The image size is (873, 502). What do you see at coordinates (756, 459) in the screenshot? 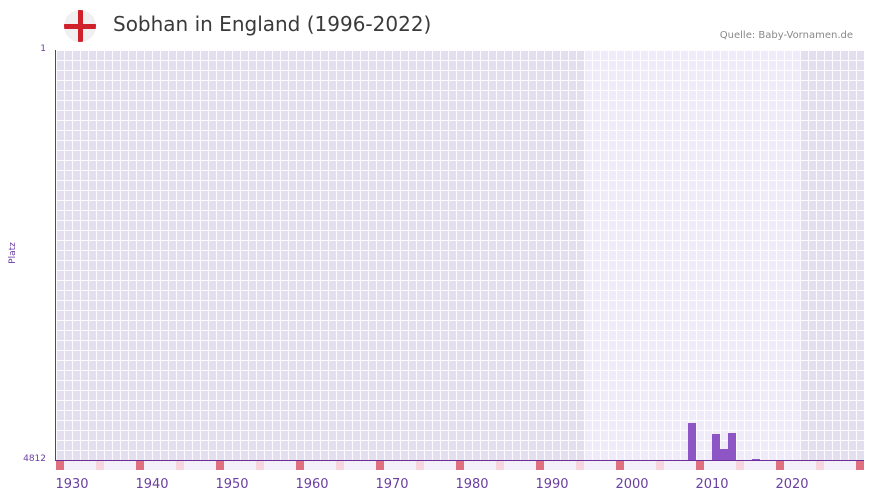
I see `bar-2017` at bounding box center [756, 459].